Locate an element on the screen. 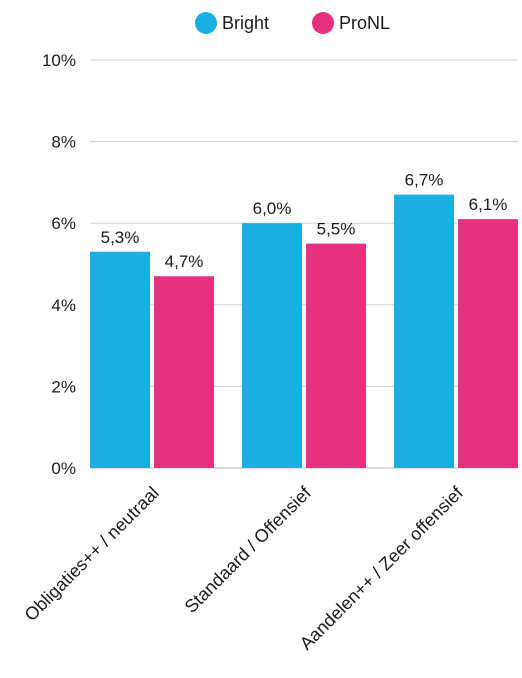 The width and height of the screenshot is (522, 678). legend-swatch-bright is located at coordinates (206, 23).